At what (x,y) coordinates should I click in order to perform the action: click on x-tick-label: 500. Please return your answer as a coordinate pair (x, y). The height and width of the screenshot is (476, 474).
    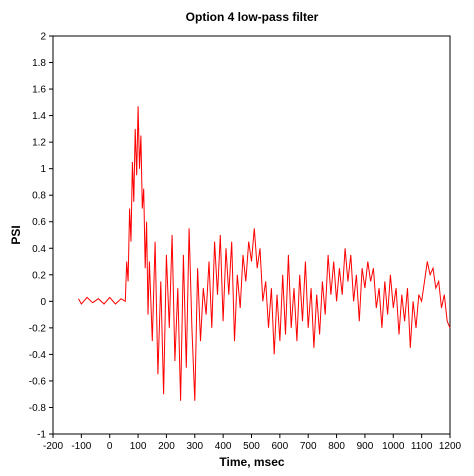
    Looking at the image, I should click on (251, 446).